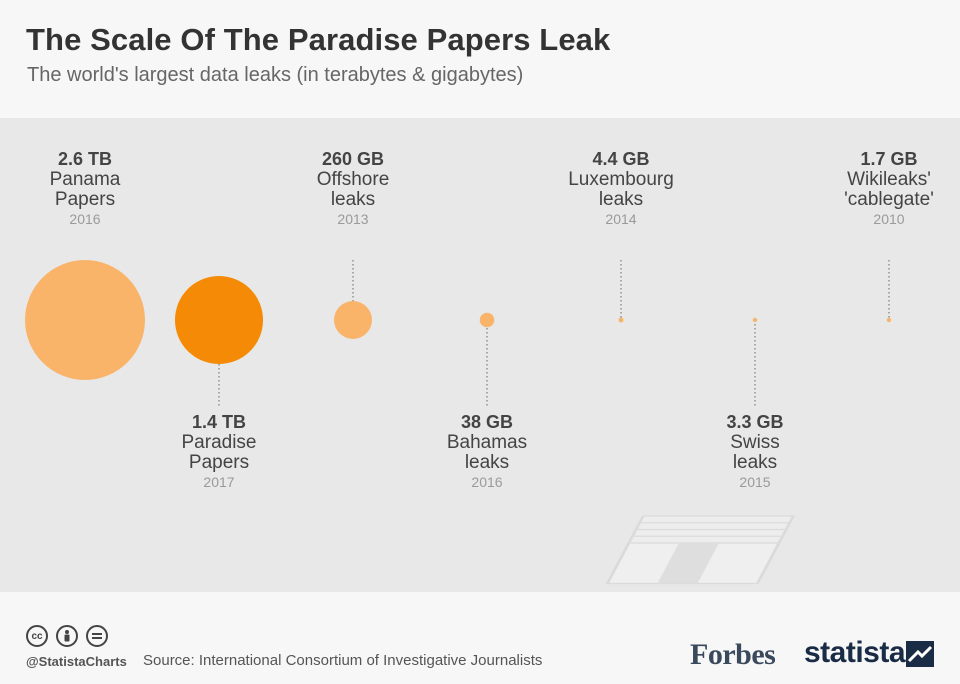  I want to click on value-label: 260 GB, so click(353, 159).